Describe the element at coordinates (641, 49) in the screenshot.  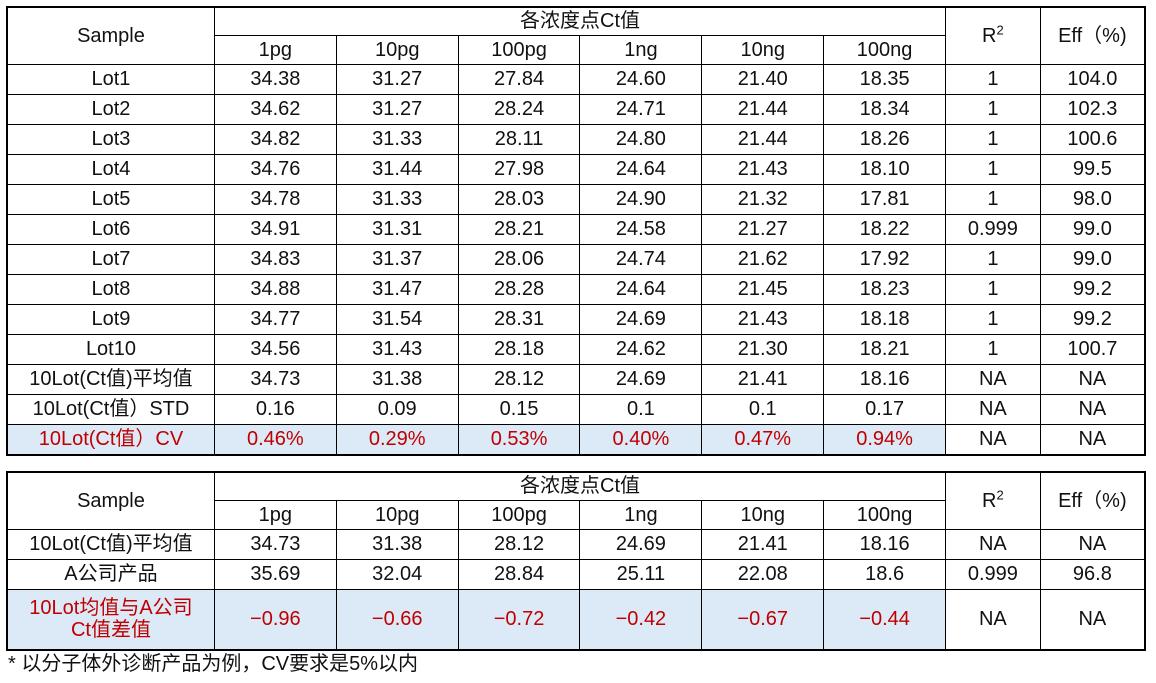
I see `unit-header: 1ng` at that location.